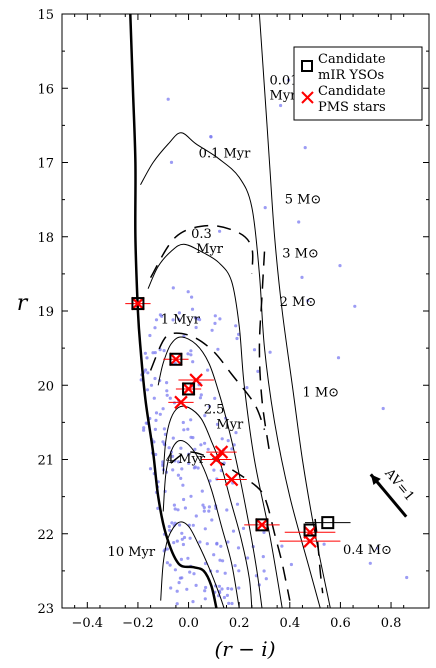 This screenshot has height=668, width=436. What do you see at coordinates (45, 386) in the screenshot?
I see `y-tick-label: 20` at bounding box center [45, 386].